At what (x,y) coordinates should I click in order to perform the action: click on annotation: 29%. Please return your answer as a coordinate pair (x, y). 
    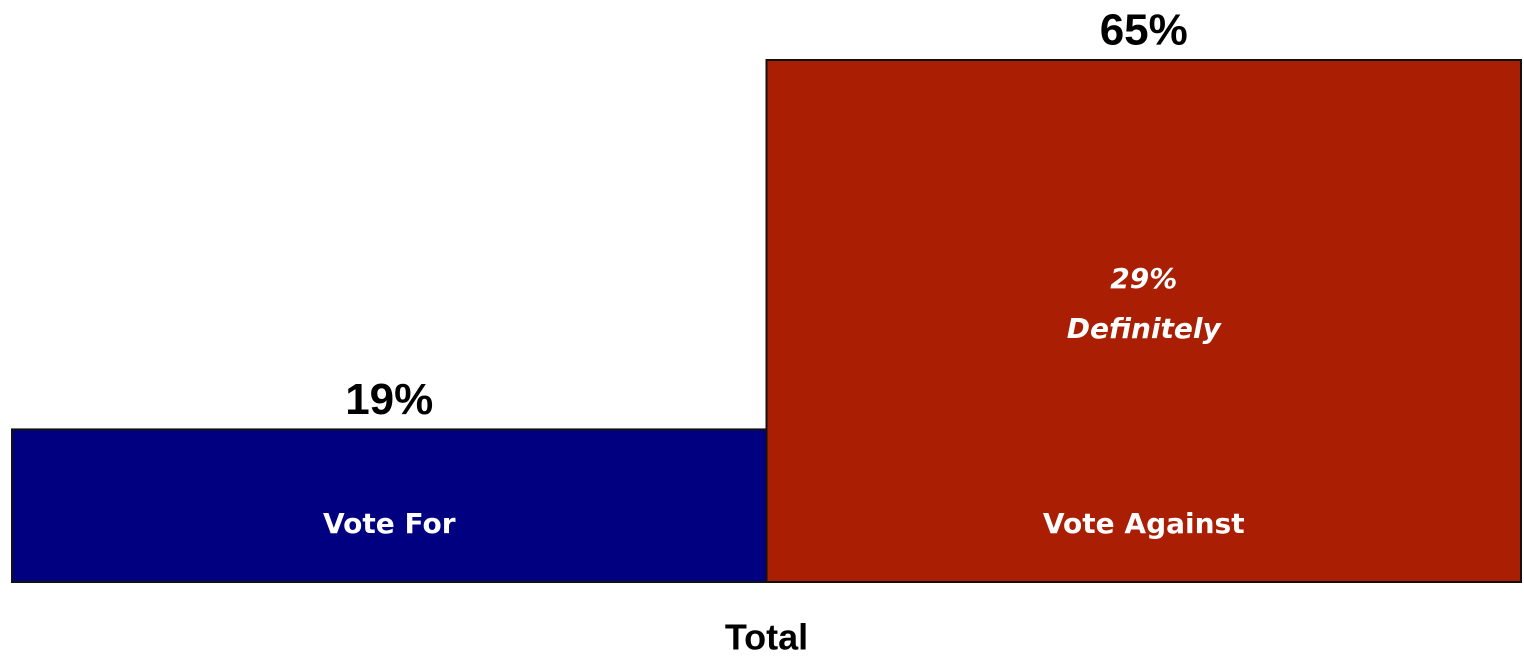
    Looking at the image, I should click on (1143, 278).